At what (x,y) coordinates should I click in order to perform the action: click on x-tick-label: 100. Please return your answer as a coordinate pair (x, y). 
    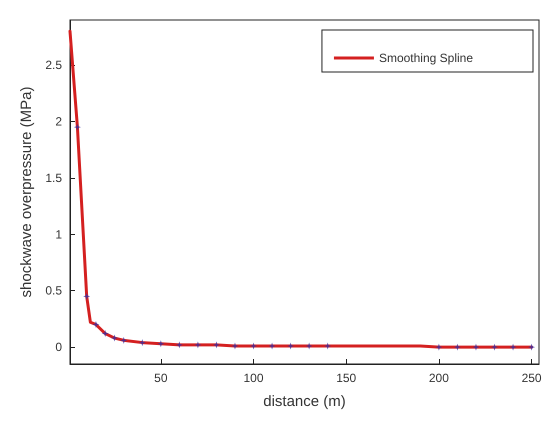
    Looking at the image, I should click on (254, 378).